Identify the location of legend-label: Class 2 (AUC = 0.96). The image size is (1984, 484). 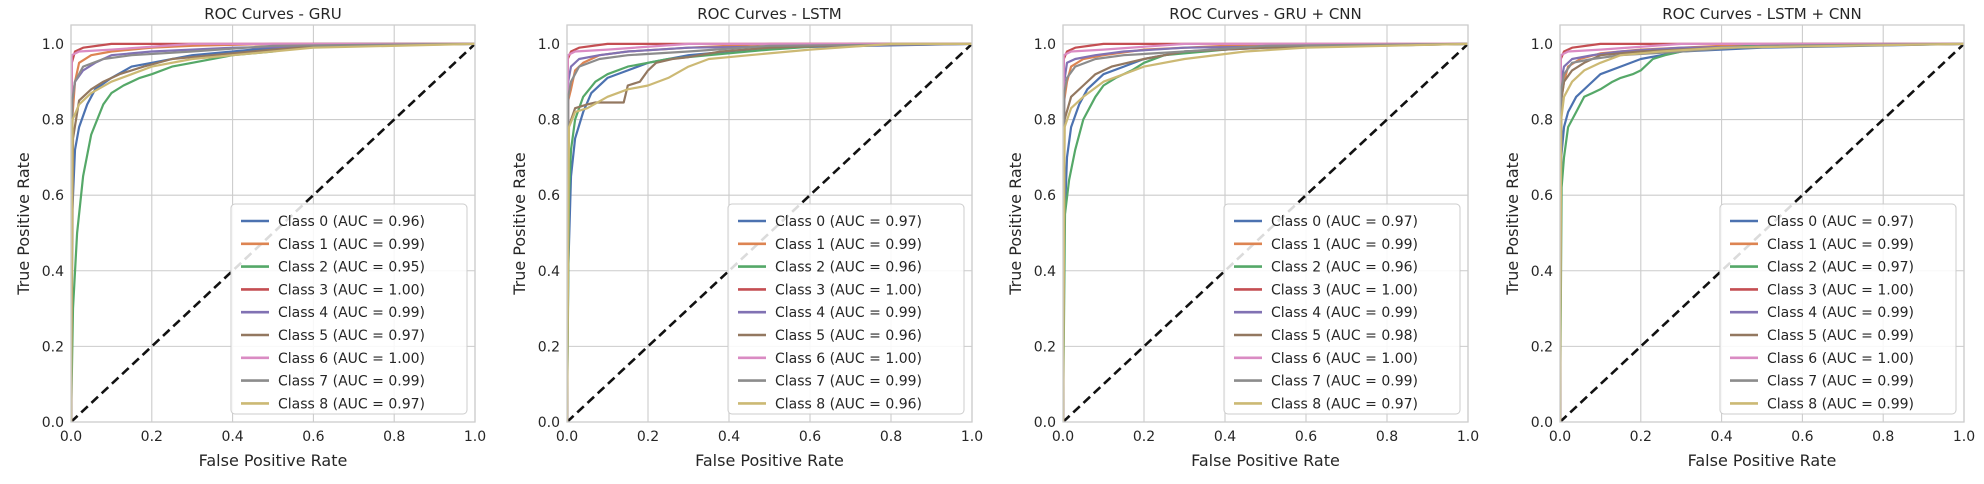
(848, 268).